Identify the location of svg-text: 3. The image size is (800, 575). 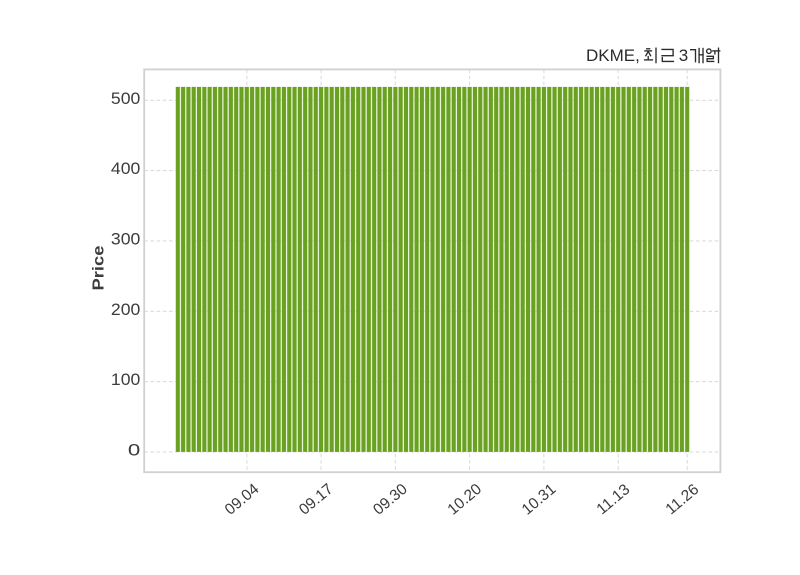
(683, 55).